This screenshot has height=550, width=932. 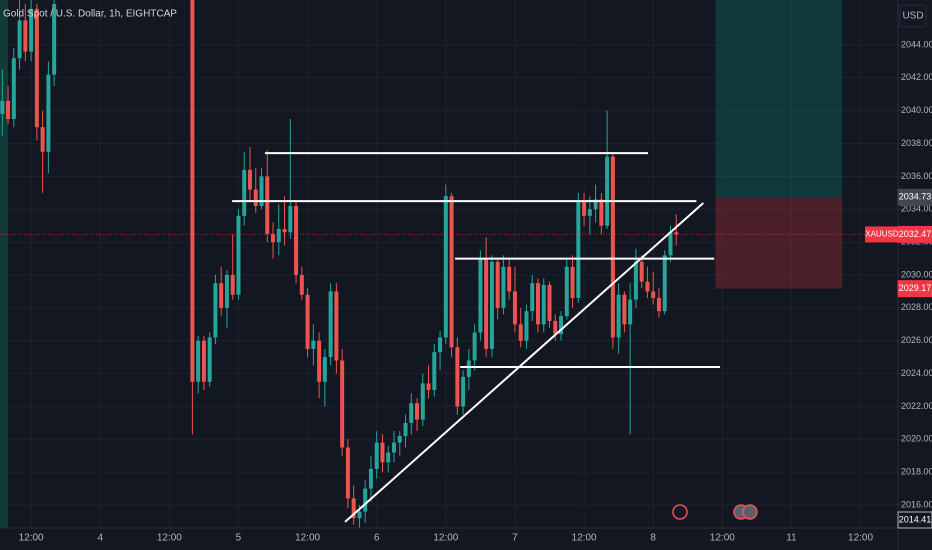 What do you see at coordinates (916, 176) in the screenshot?
I see `y-tick-label: 2036.00` at bounding box center [916, 176].